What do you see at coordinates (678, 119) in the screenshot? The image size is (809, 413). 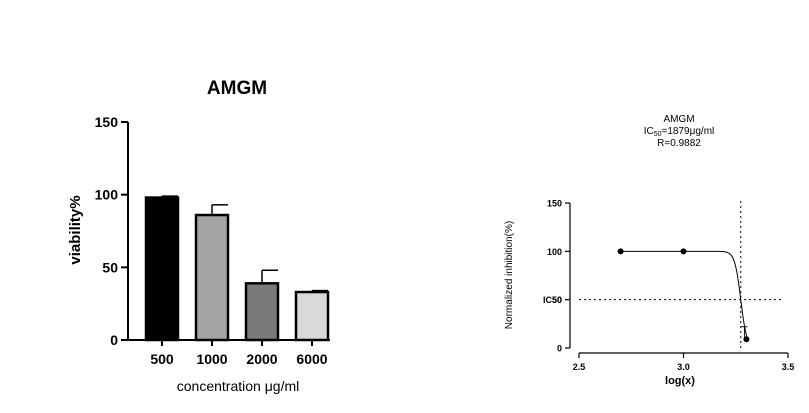 I see `annotation-name: AMGM` at bounding box center [678, 119].